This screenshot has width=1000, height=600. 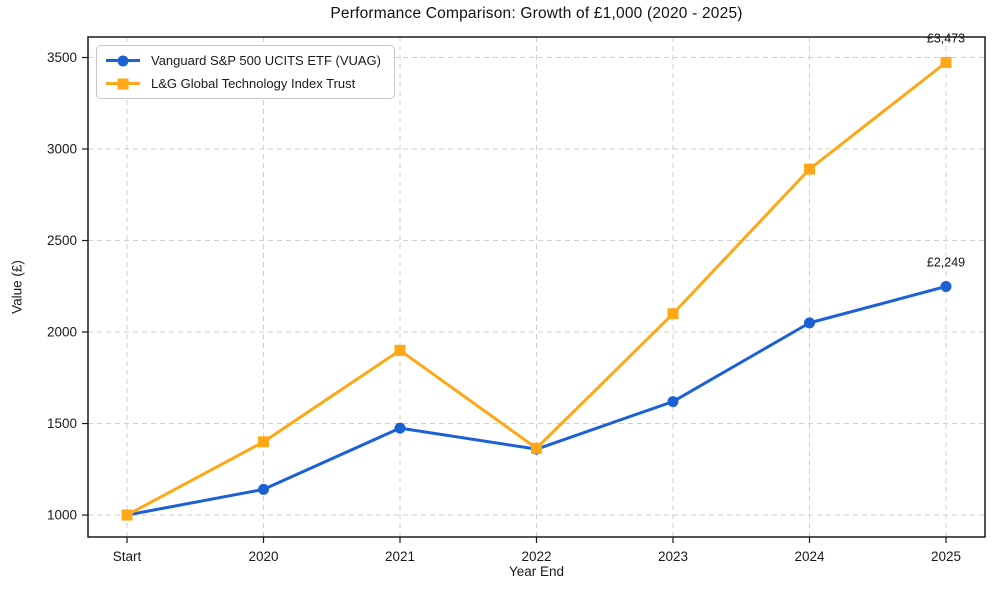 I want to click on svg-text: 2021, so click(x=400, y=556).